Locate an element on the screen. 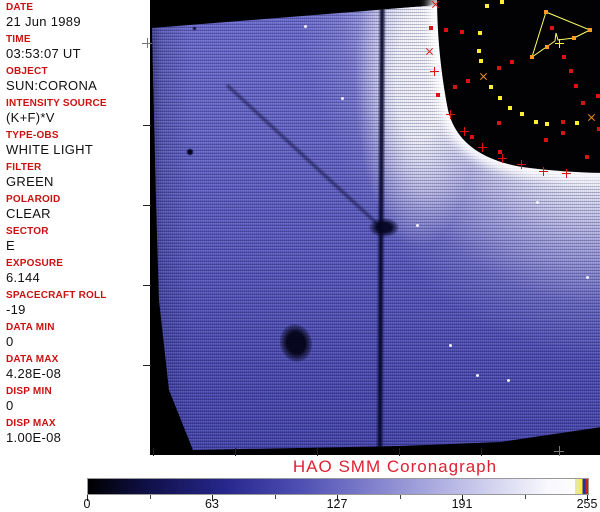 The image size is (600, 512). metadata-value: 4.28E-08 is located at coordinates (34, 373).